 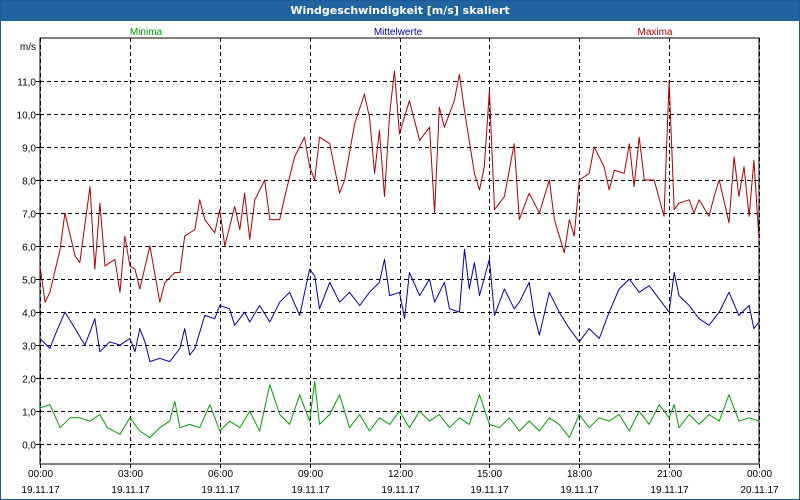 I want to click on y-tick-label: 6,0, so click(x=29, y=248).